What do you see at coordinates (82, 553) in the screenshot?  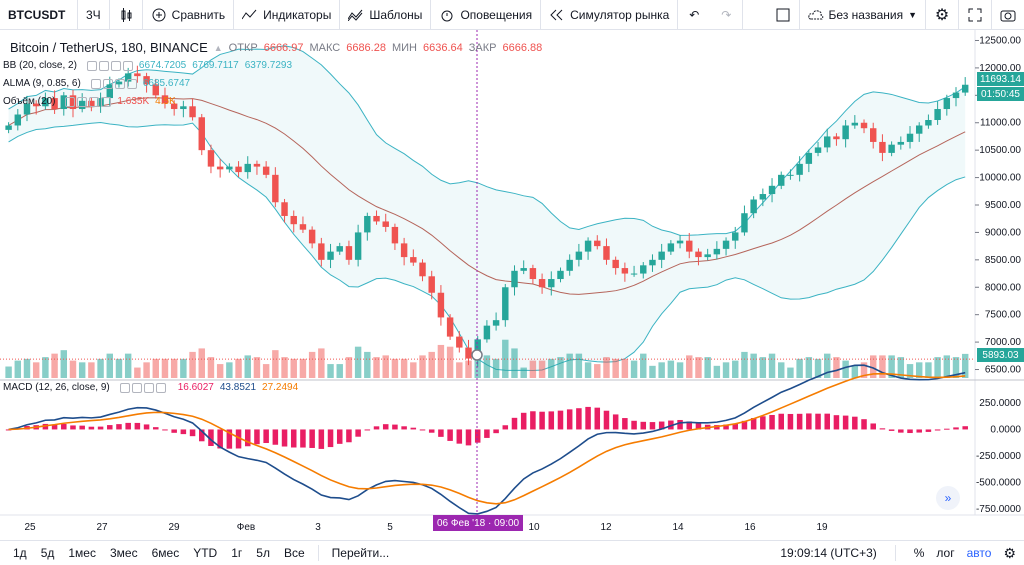 I see `range-1мес: 1мес` at bounding box center [82, 553].